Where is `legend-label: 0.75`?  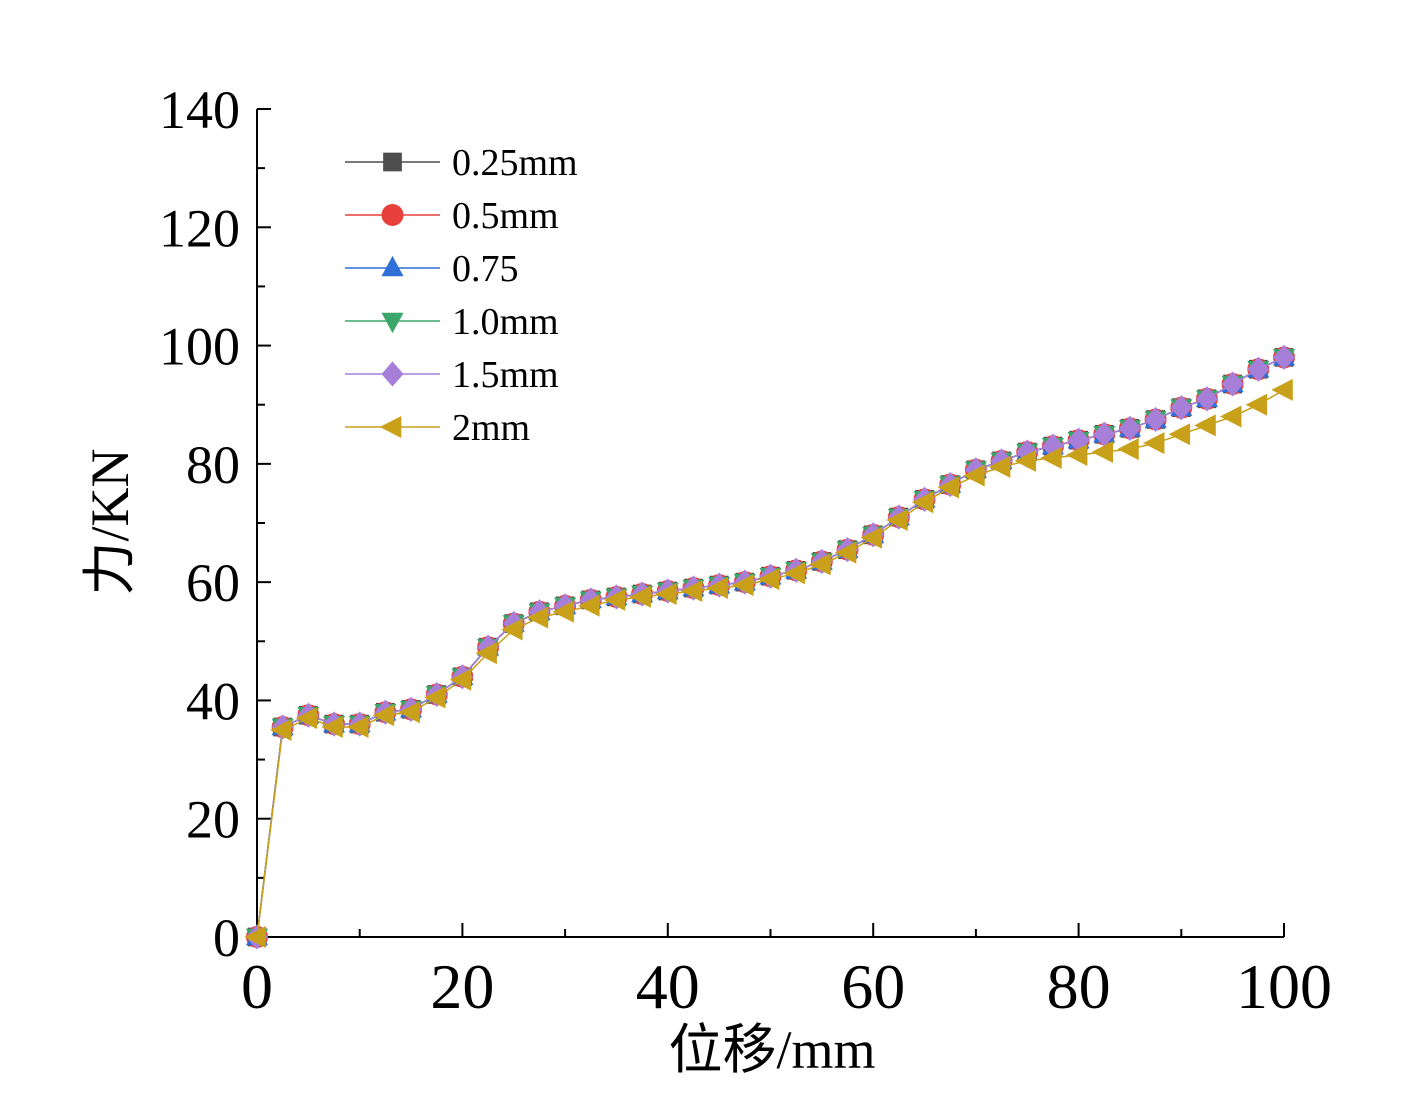
legend-label: 0.75 is located at coordinates (485, 269).